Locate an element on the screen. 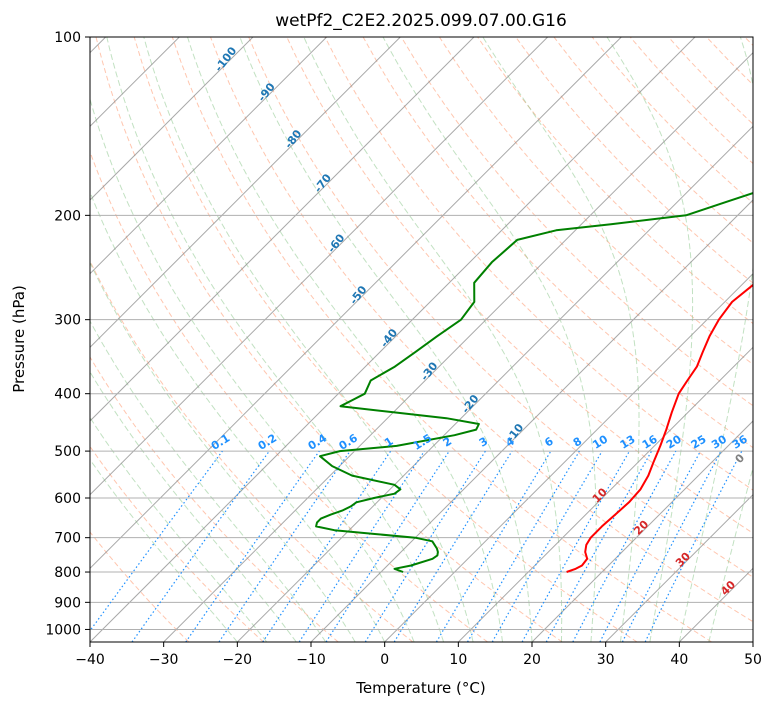  y-tick-label: 100 is located at coordinates (67, 38).